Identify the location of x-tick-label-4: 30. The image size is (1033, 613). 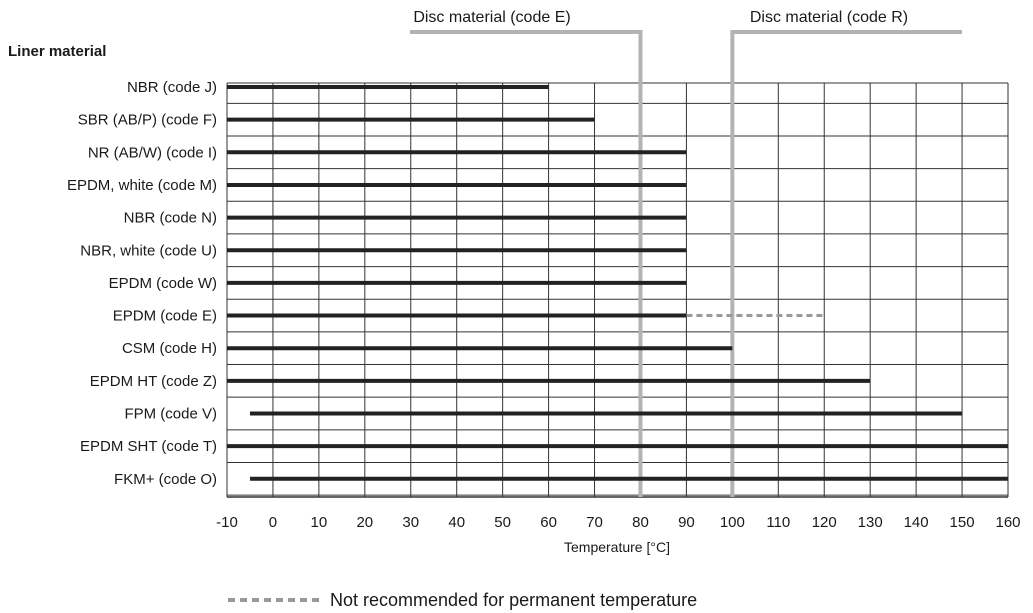
(410, 522).